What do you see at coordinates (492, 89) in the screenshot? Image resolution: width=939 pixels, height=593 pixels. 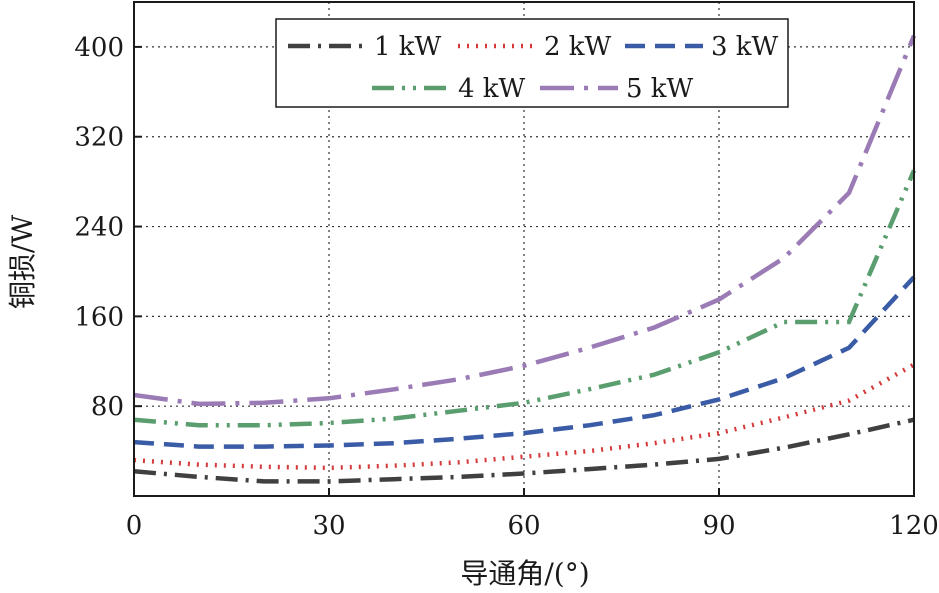 I see `legend-label-4: 4 kW` at bounding box center [492, 89].